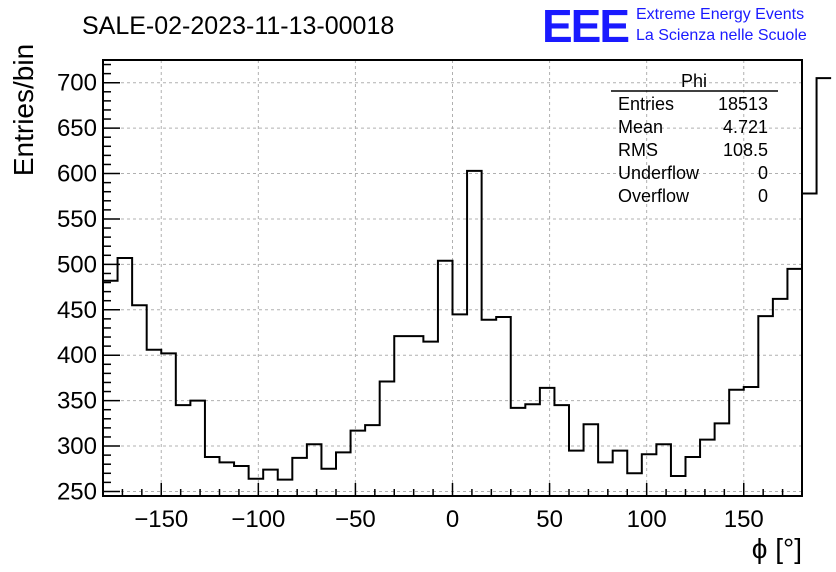  What do you see at coordinates (646, 104) in the screenshot?
I see `stats-entries-label: Entries` at bounding box center [646, 104].